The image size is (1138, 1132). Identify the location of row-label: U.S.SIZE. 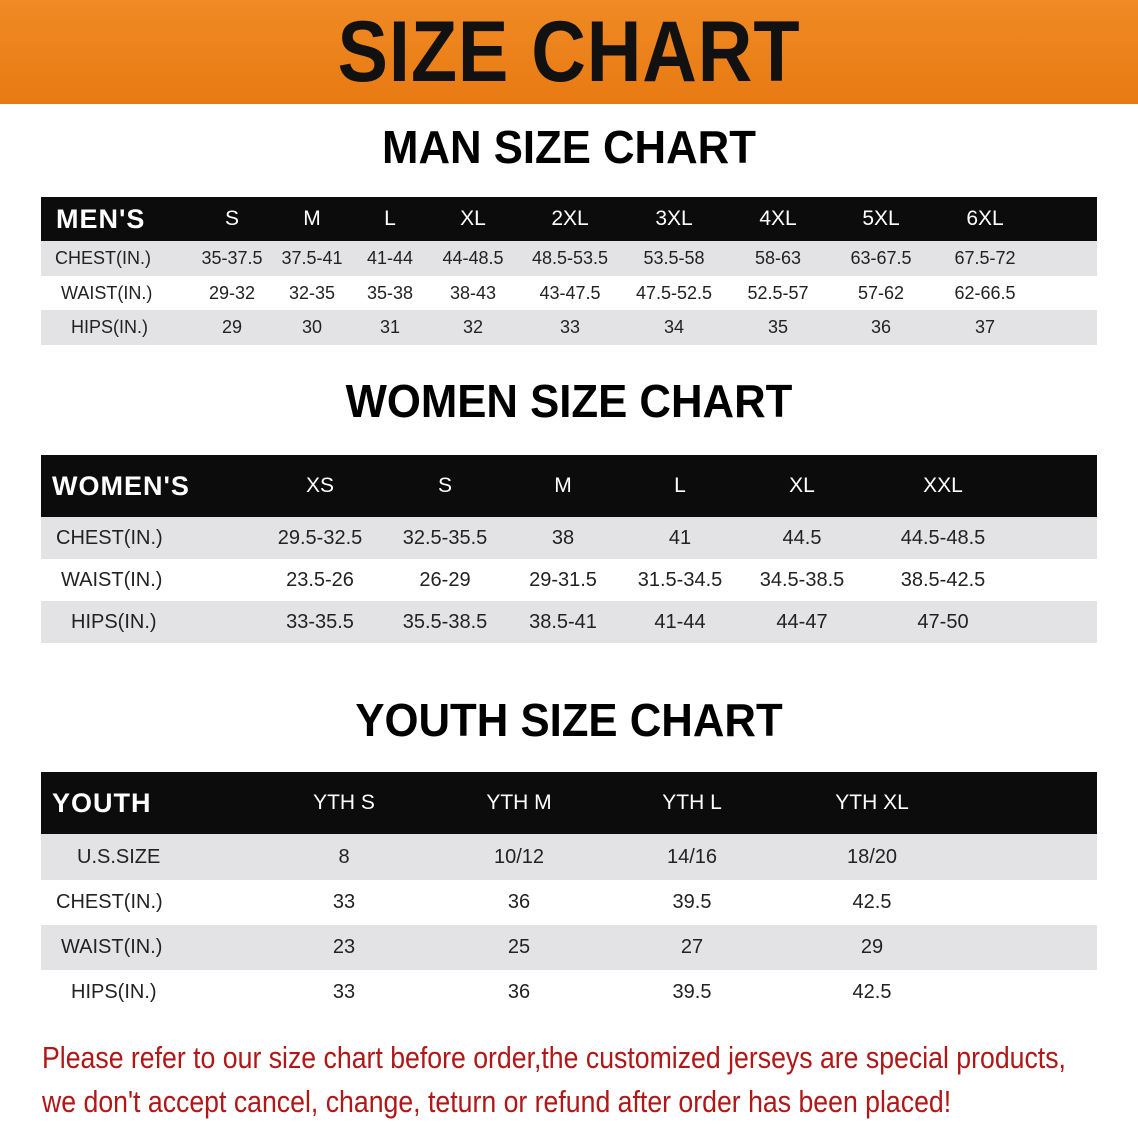
(119, 856).